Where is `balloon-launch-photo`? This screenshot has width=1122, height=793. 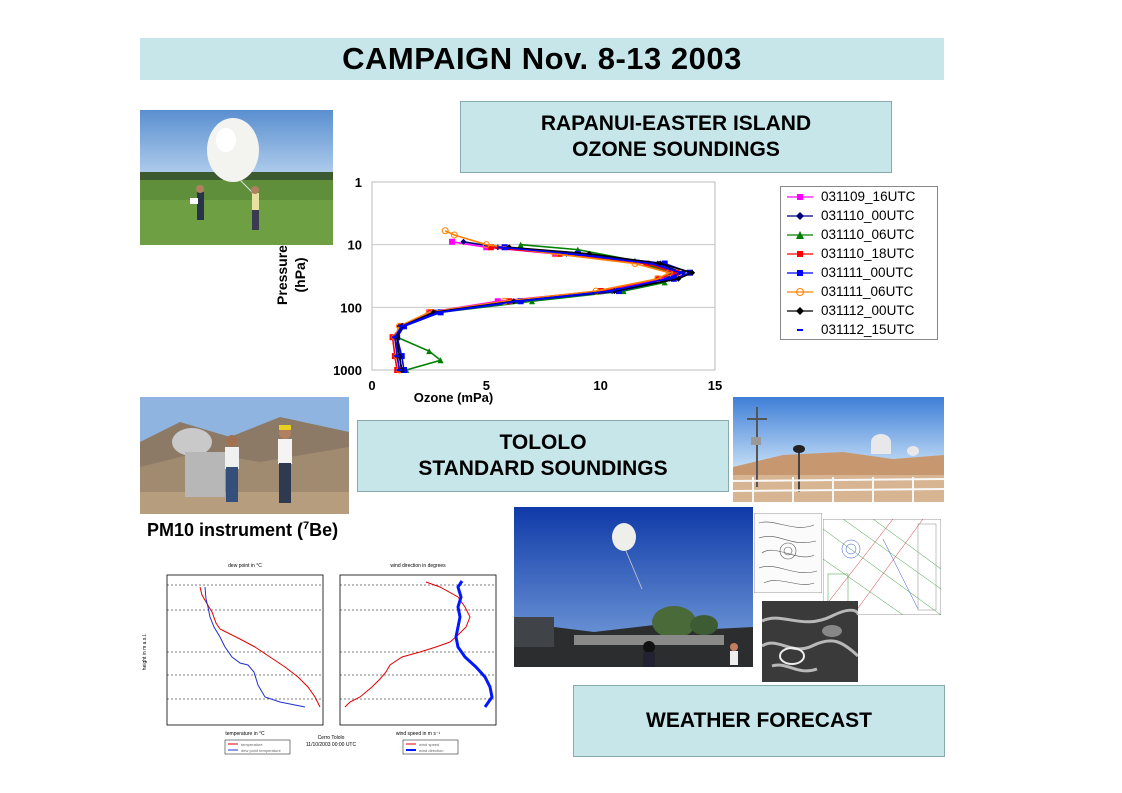 balloon-launch-photo is located at coordinates (236, 177).